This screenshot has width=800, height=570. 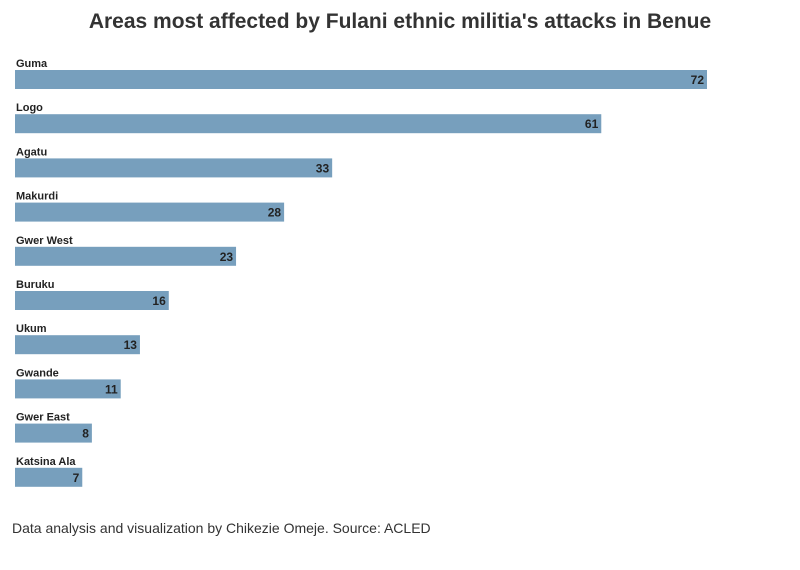 What do you see at coordinates (76, 478) in the screenshot?
I see `value-label: 7` at bounding box center [76, 478].